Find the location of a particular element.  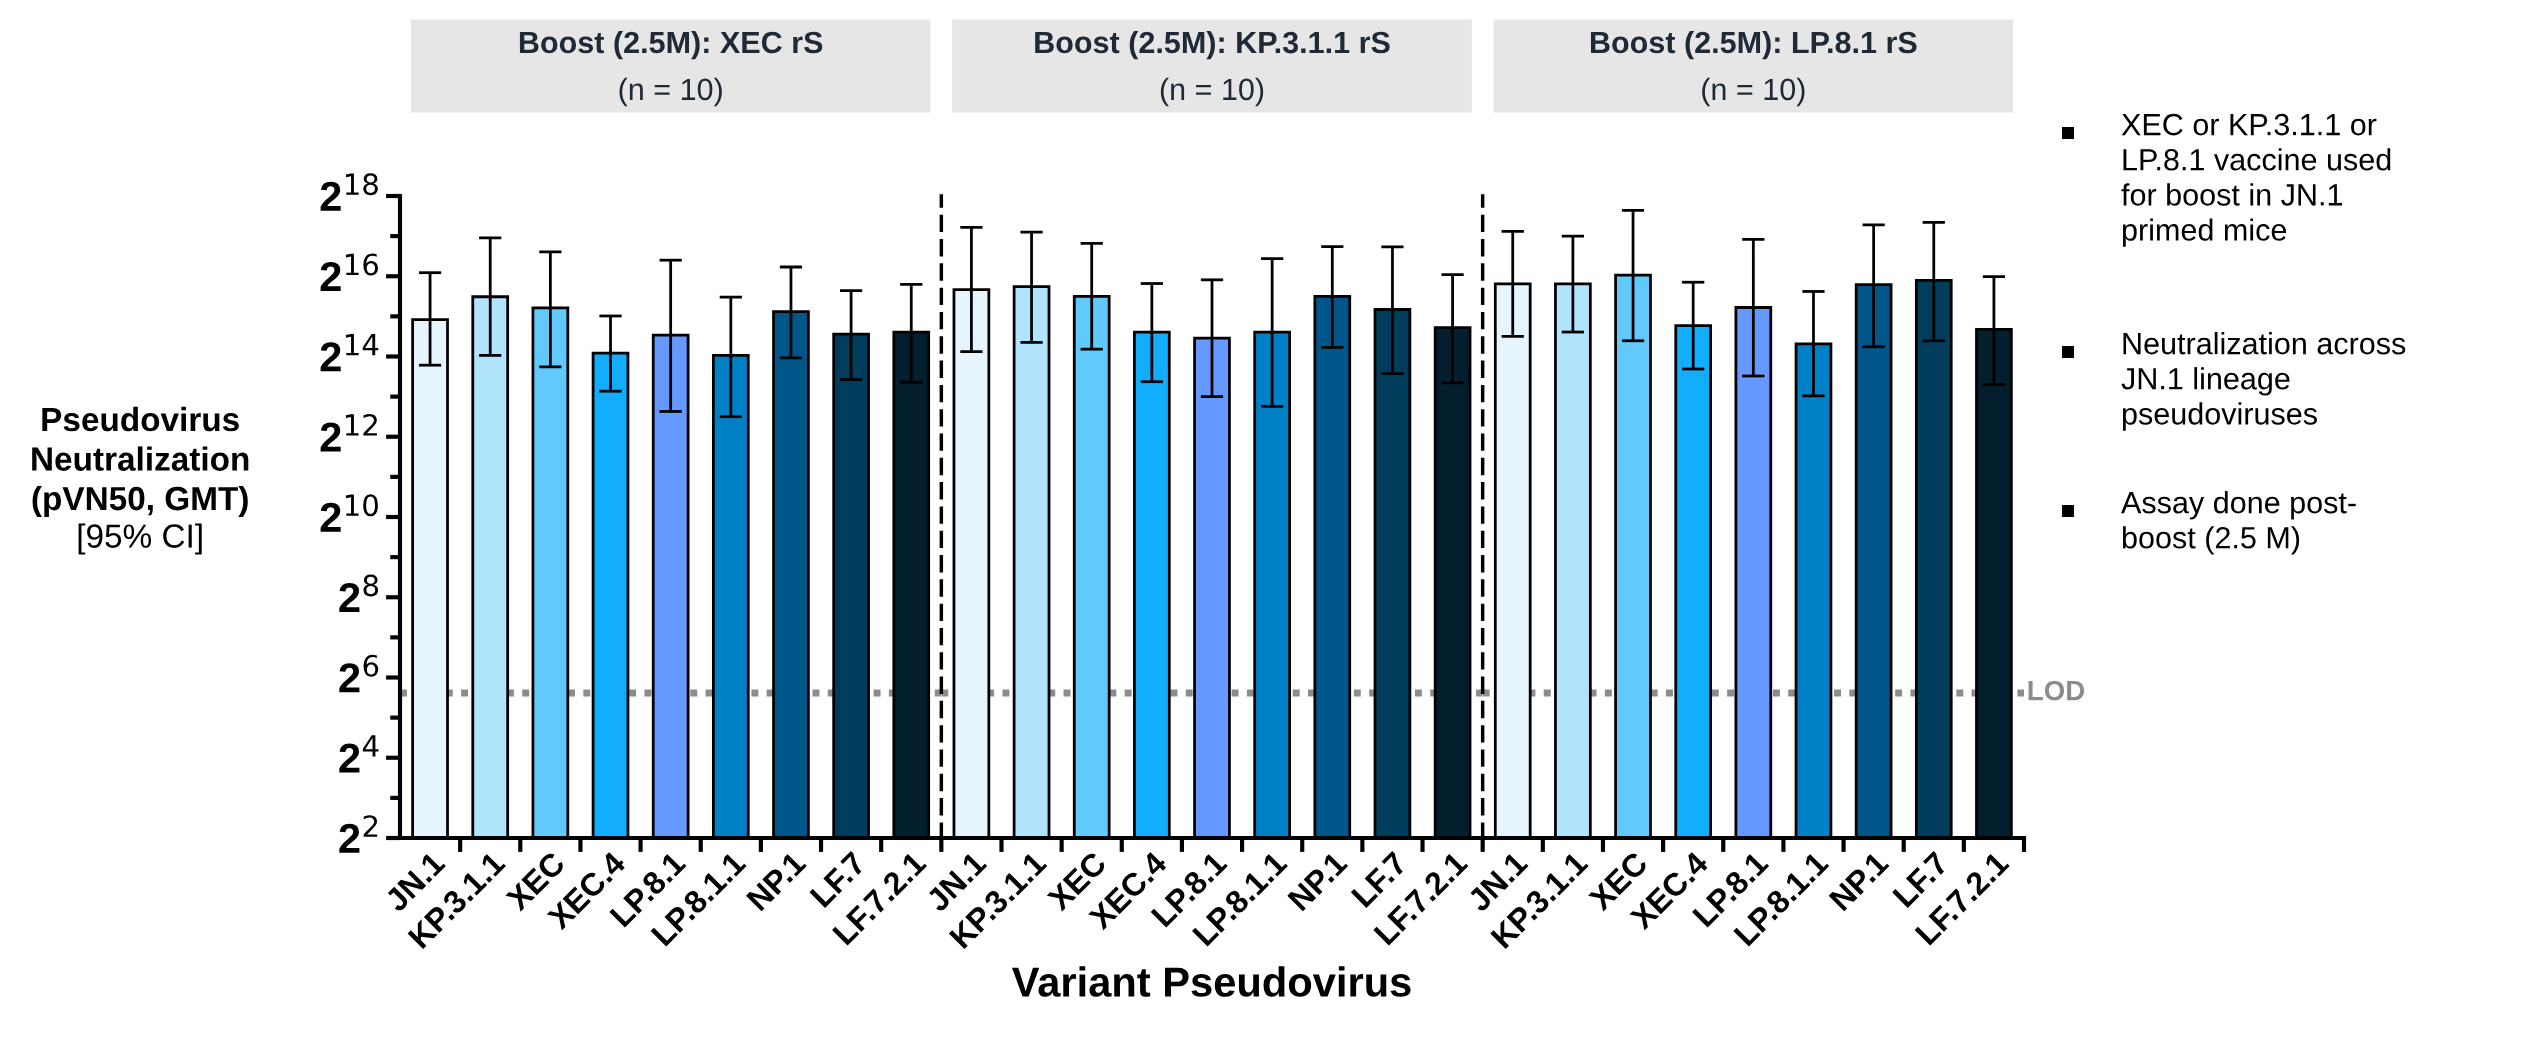

y-axis-title: Pseudovirus Neutralization (pVN50, GMT) [95% CI] is located at coordinates (140, 480).